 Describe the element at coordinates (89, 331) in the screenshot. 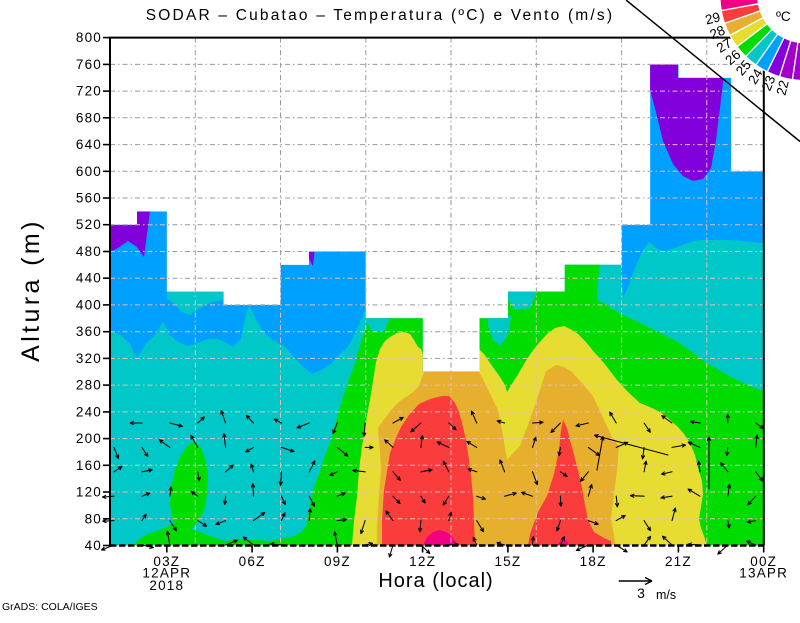

I see `svg-text: 360` at that location.